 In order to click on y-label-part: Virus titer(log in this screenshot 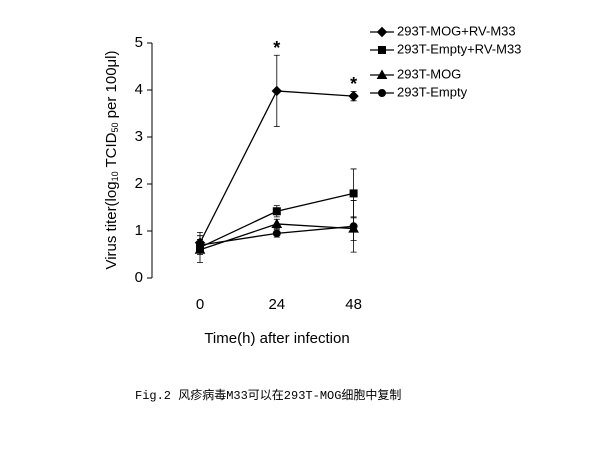, I will do `click(111, 225)`.